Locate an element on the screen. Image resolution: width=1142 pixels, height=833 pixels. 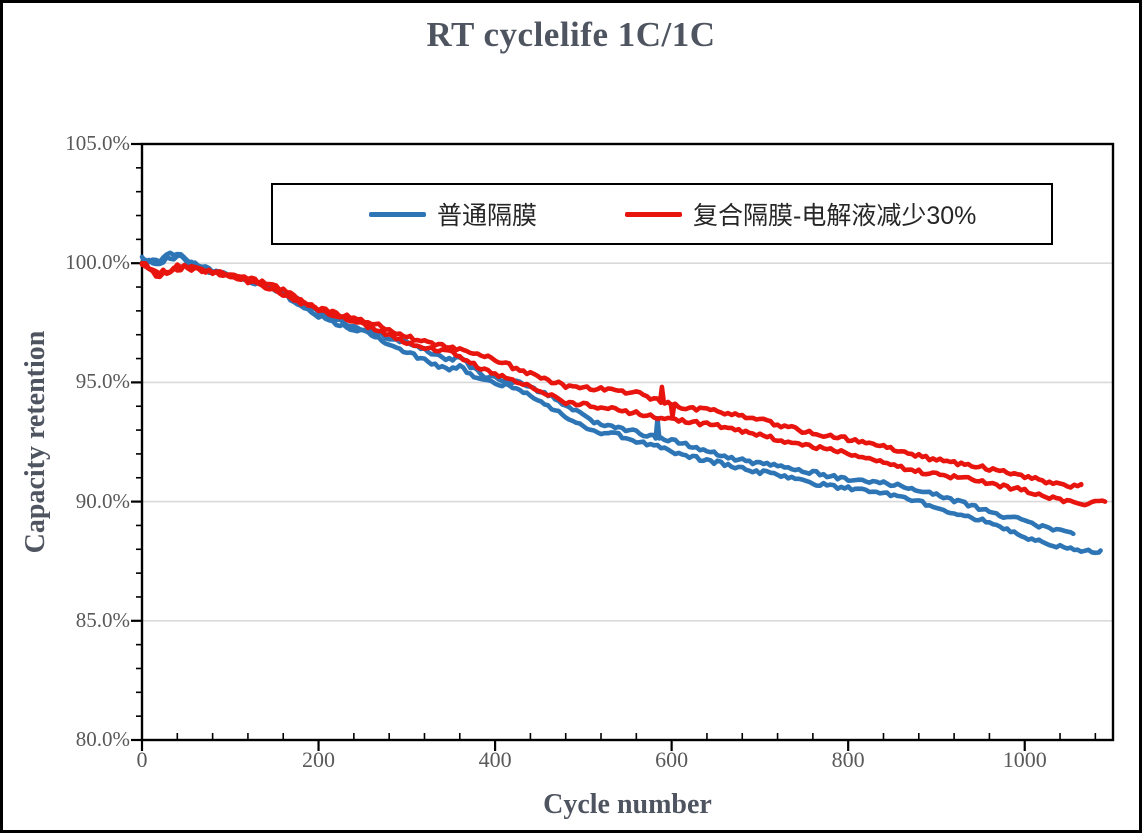
x-tick-label: 600 is located at coordinates (672, 759).